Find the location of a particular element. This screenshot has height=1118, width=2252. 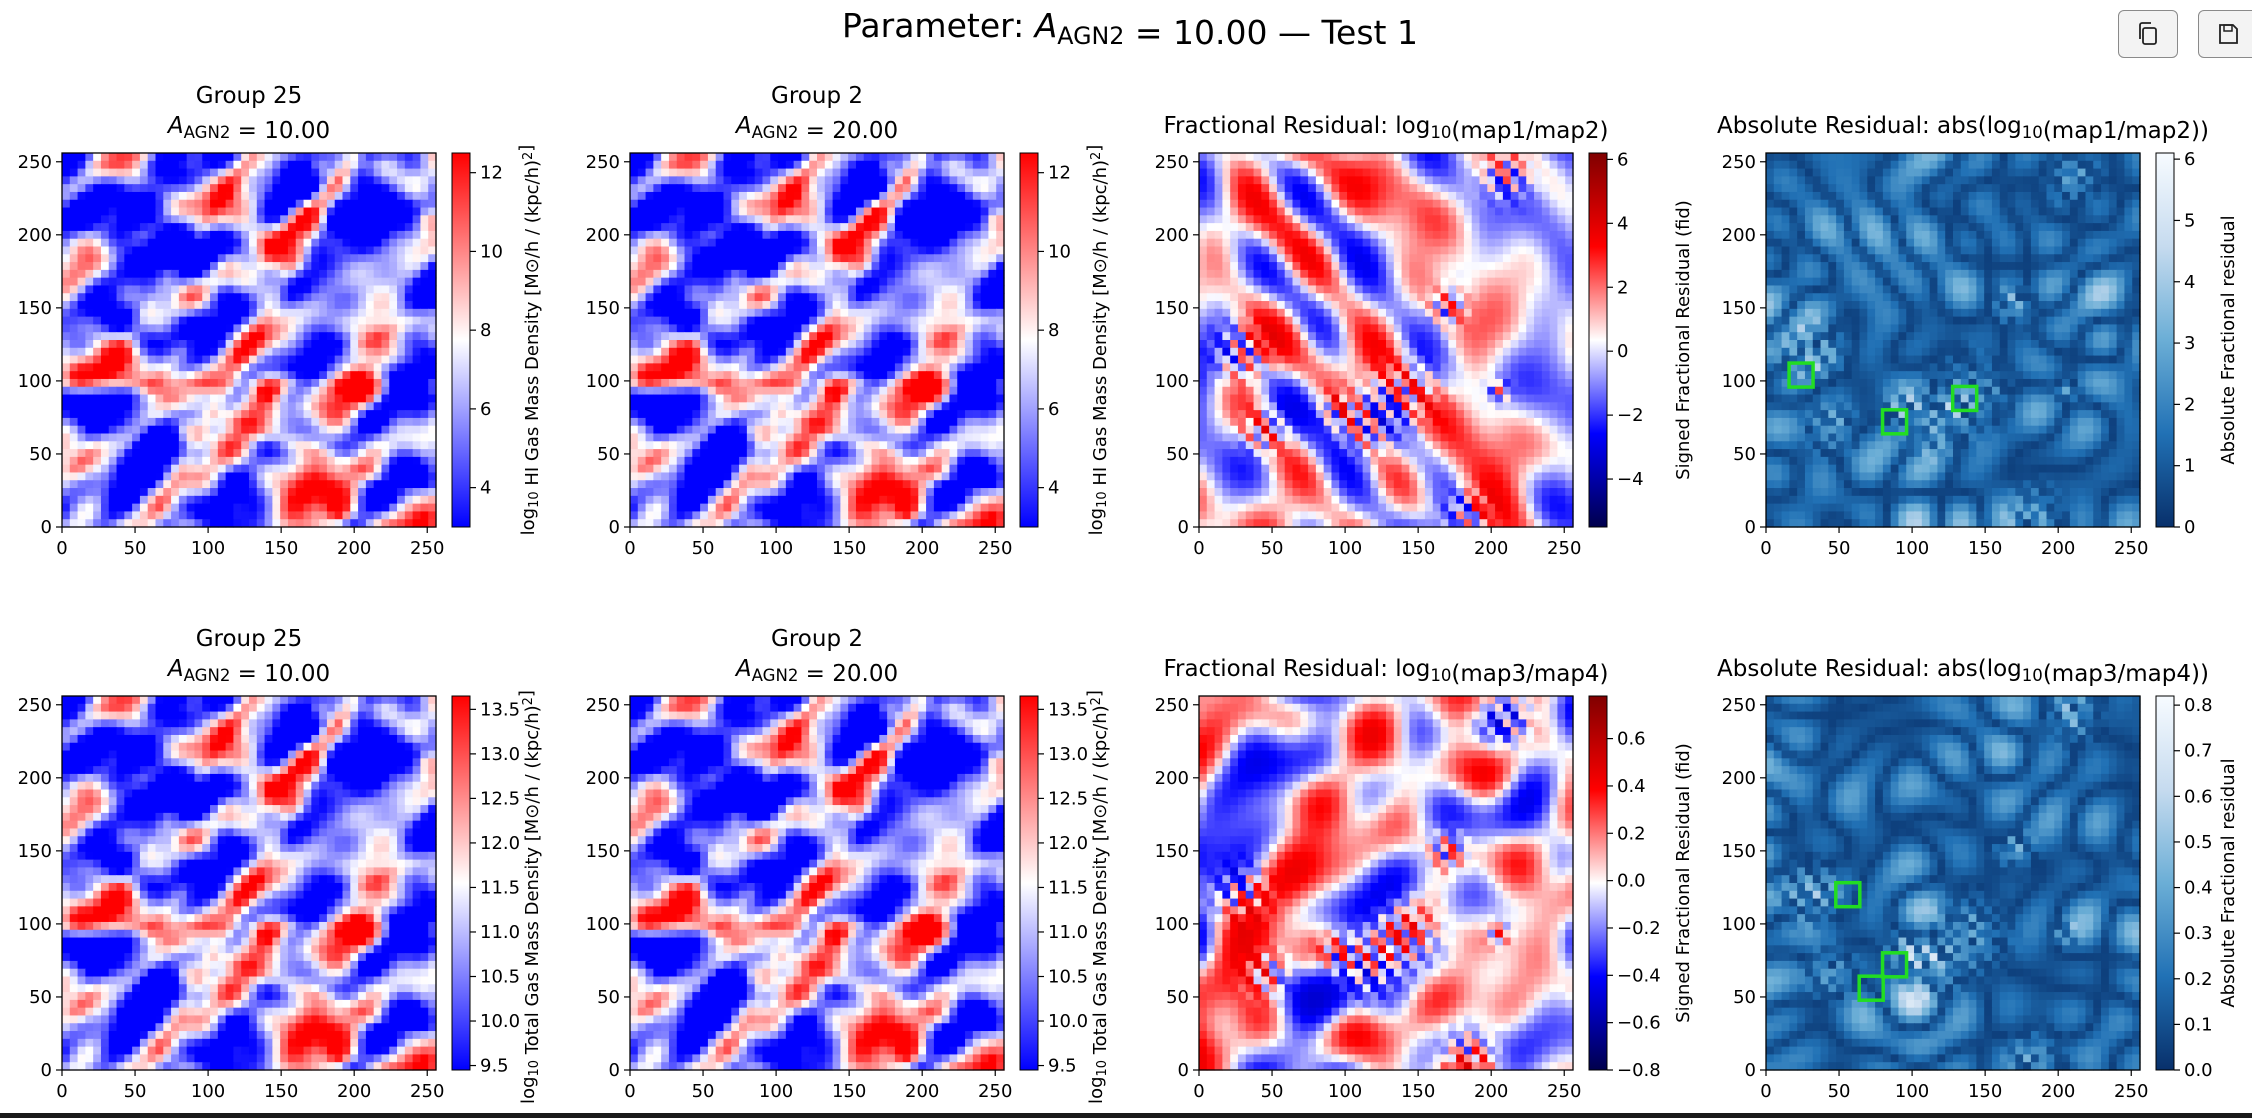

panel-title-line: Fractional Residual: log10(map1/map2) is located at coordinates (1385, 128).